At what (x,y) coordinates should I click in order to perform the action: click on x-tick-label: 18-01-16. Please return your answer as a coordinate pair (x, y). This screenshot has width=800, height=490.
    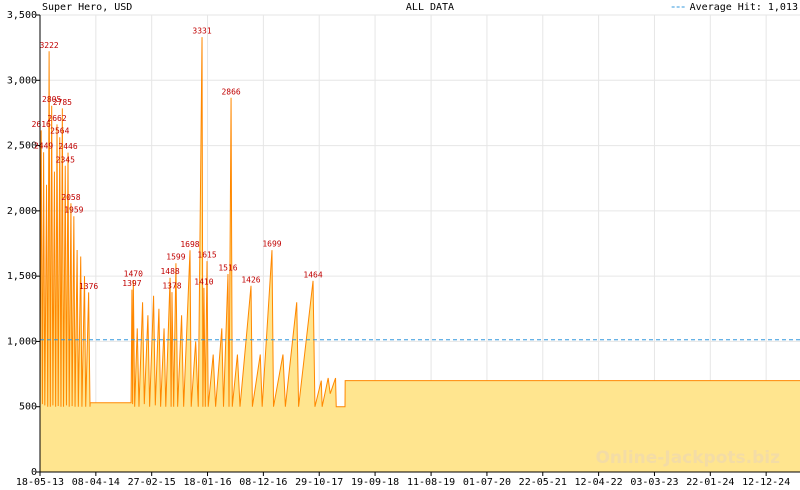
    Looking at the image, I should click on (207, 482).